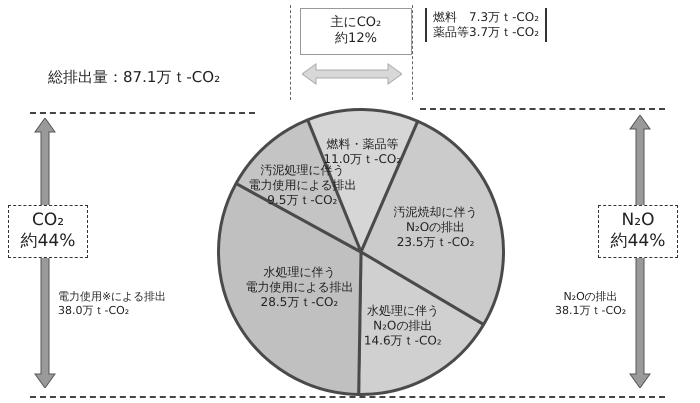  I want to click on slice-label: 水処理に伴う電力使用による排出, so click(299, 279).